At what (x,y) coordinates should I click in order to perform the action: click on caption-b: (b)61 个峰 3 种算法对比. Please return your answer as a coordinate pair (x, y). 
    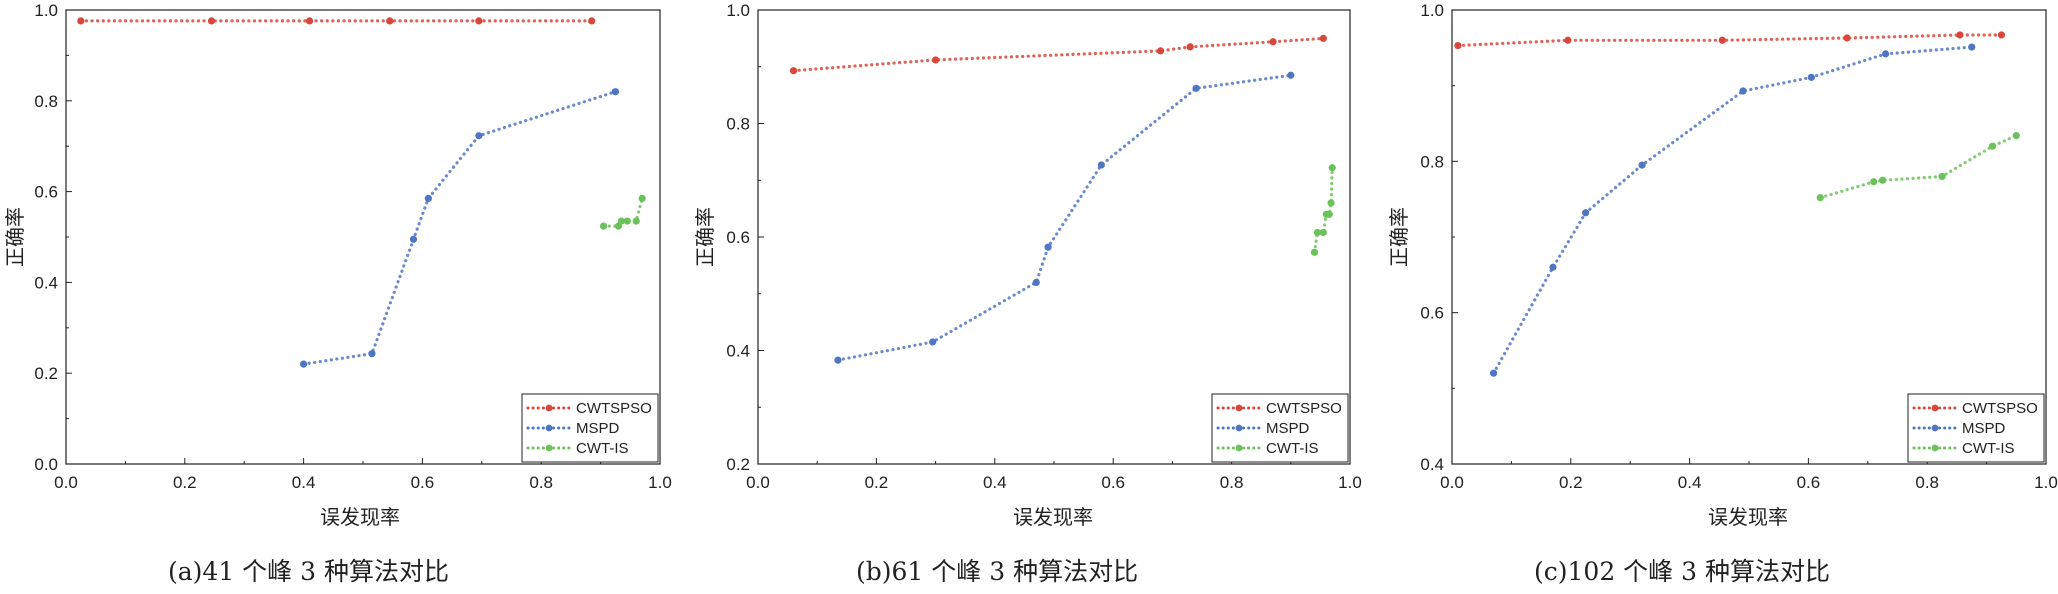
    Looking at the image, I should click on (997, 571).